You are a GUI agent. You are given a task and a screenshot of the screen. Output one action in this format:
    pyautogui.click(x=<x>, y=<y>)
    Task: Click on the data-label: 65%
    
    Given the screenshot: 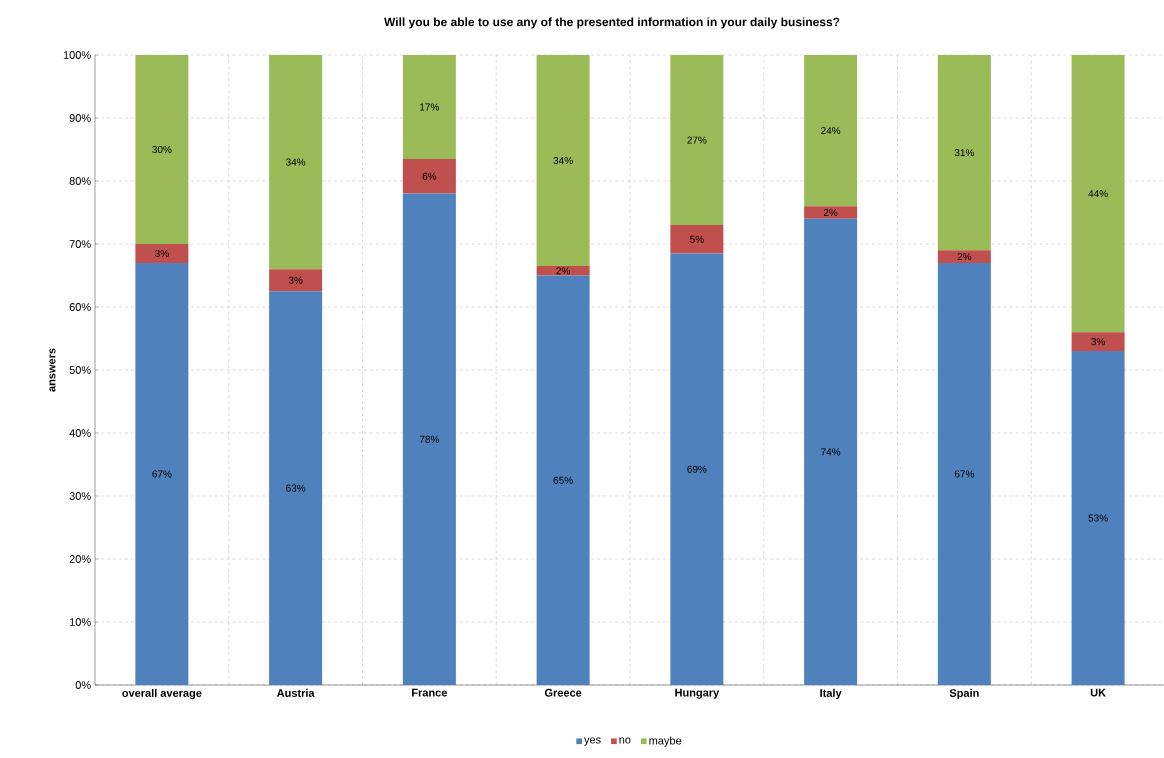 What is the action you would take?
    pyautogui.click(x=563, y=480)
    